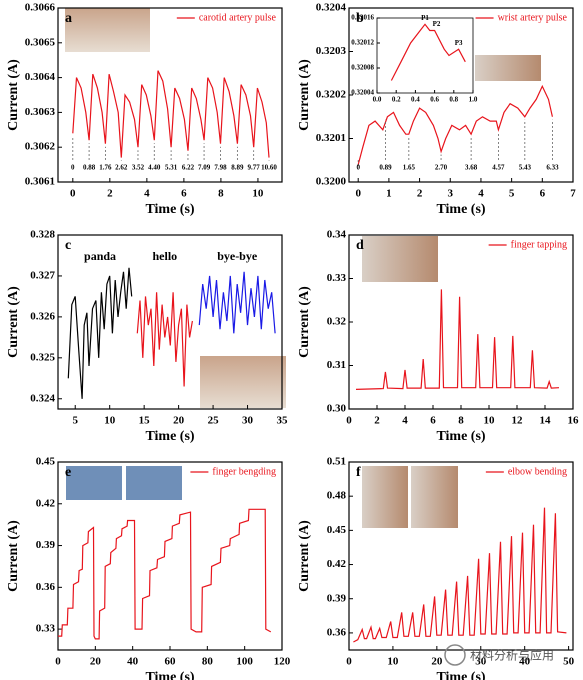 The height and width of the screenshot is (680, 583). I want to click on x-tick-label: 1, so click(389, 194).